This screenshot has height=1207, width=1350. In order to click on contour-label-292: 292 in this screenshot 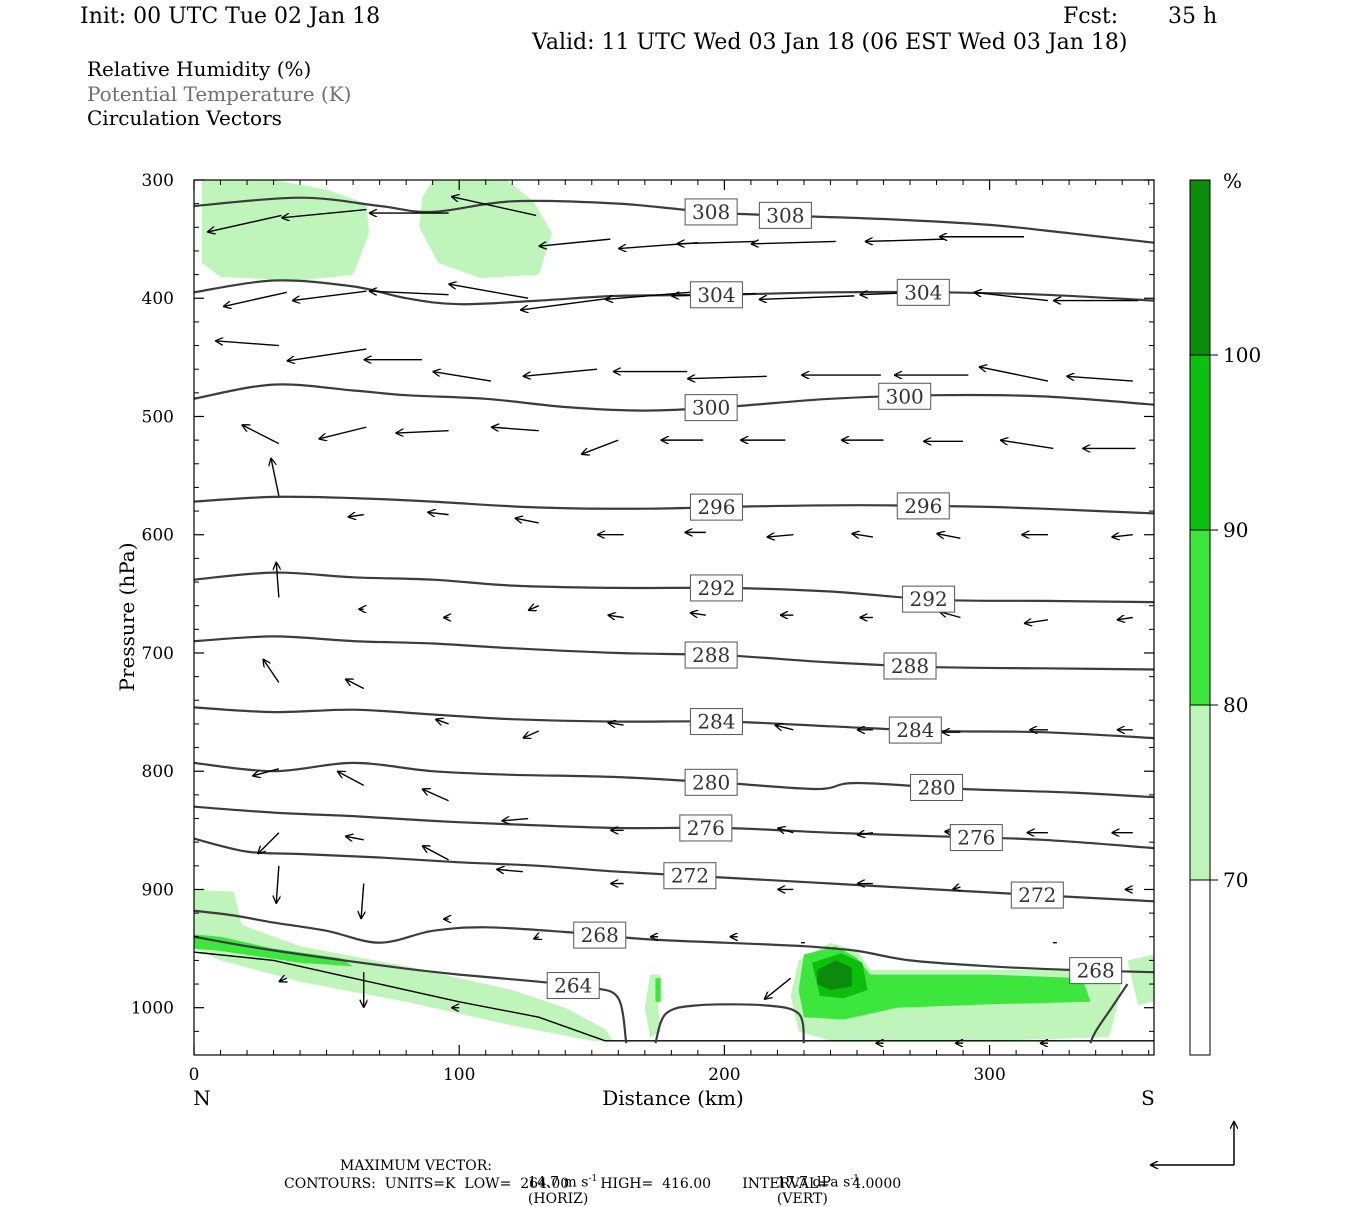, I will do `click(929, 599)`.